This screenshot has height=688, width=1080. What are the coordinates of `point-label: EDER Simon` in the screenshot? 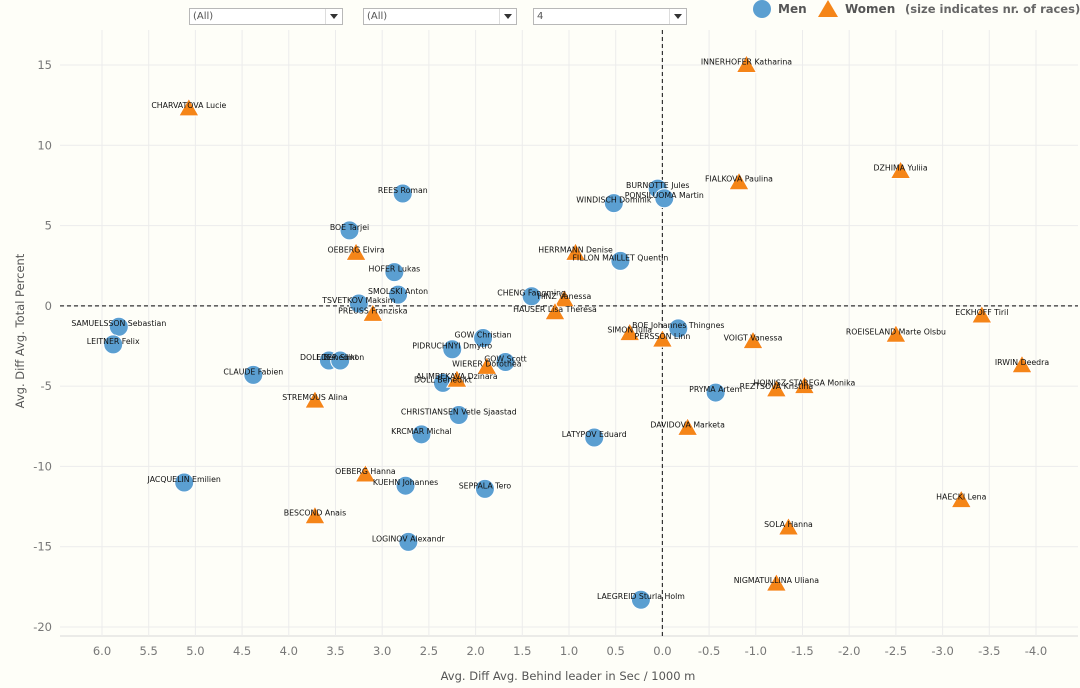 It's located at (340, 357).